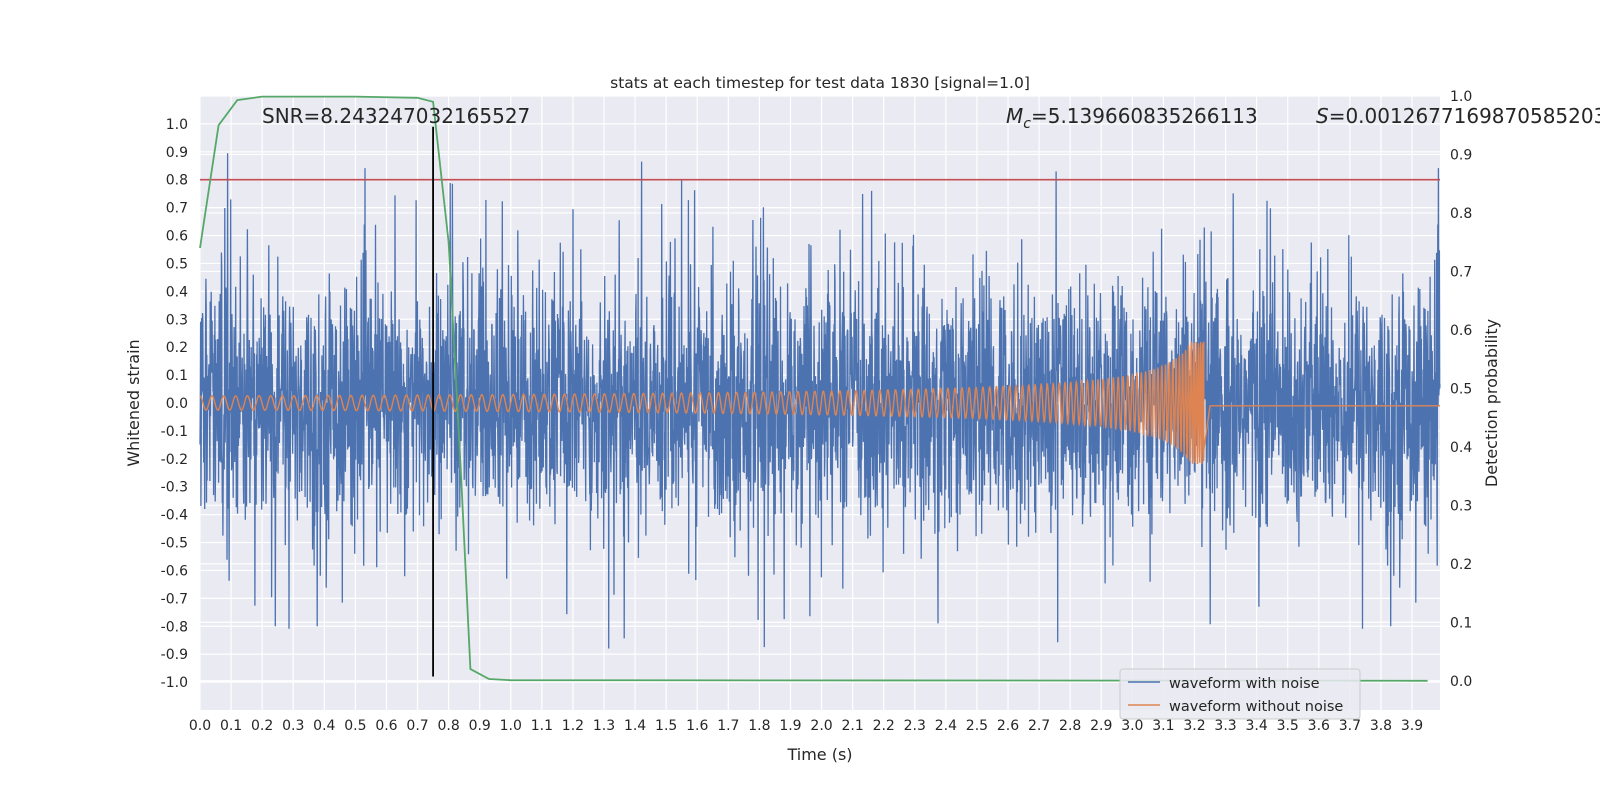 The width and height of the screenshot is (1600, 804). What do you see at coordinates (1101, 726) in the screenshot?
I see `x-tick-label: 2.9` at bounding box center [1101, 726].